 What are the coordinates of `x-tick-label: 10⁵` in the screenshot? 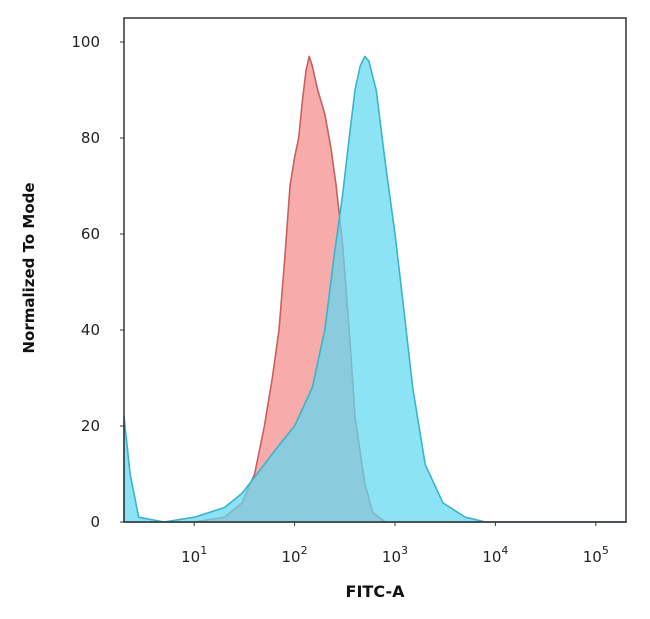 It's located at (596, 555).